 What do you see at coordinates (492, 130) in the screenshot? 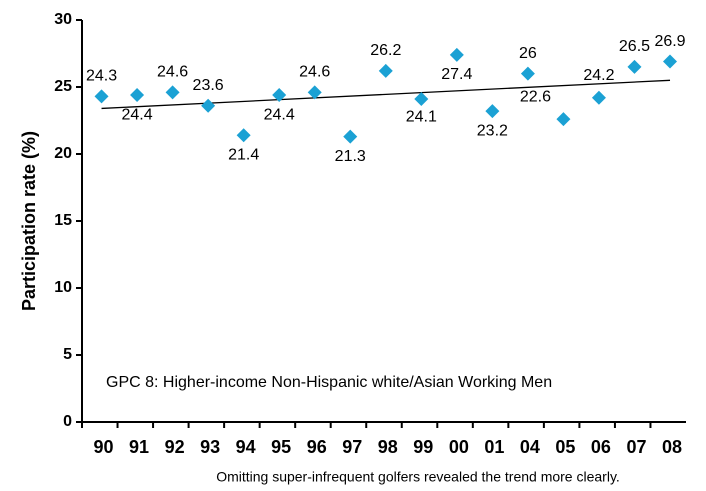
I see `value-label: 23.2` at bounding box center [492, 130].